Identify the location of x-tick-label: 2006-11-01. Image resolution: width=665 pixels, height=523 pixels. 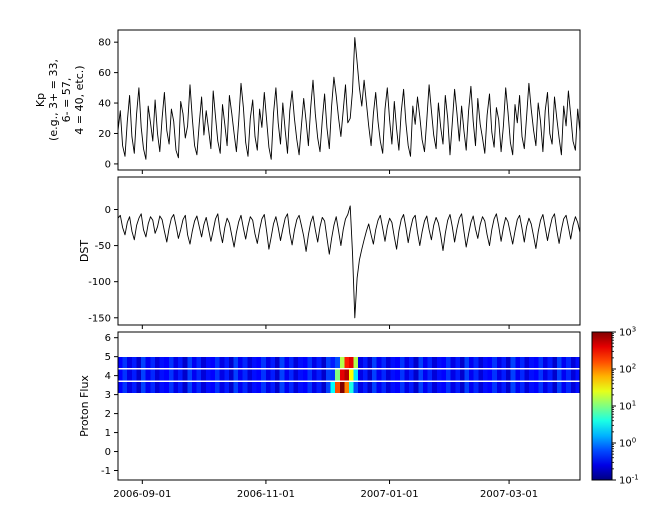
(266, 494).